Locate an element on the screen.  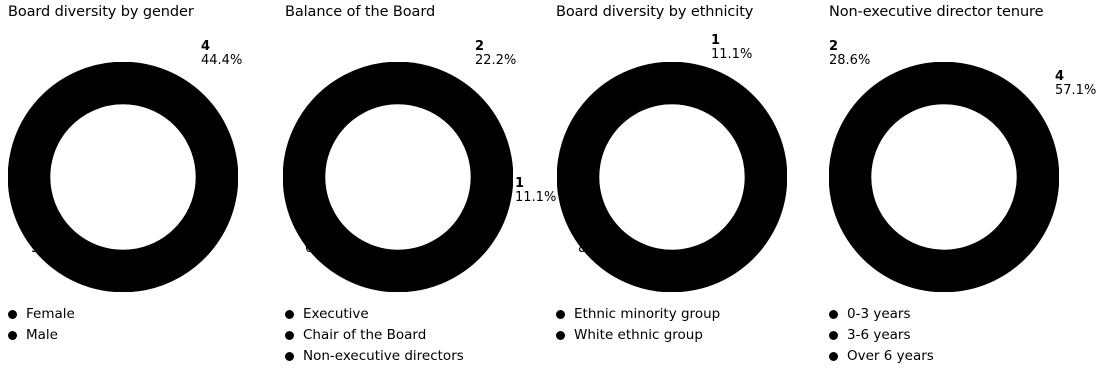
slice-label-ethnic-minority: 1 11.1% is located at coordinates (731, 48).